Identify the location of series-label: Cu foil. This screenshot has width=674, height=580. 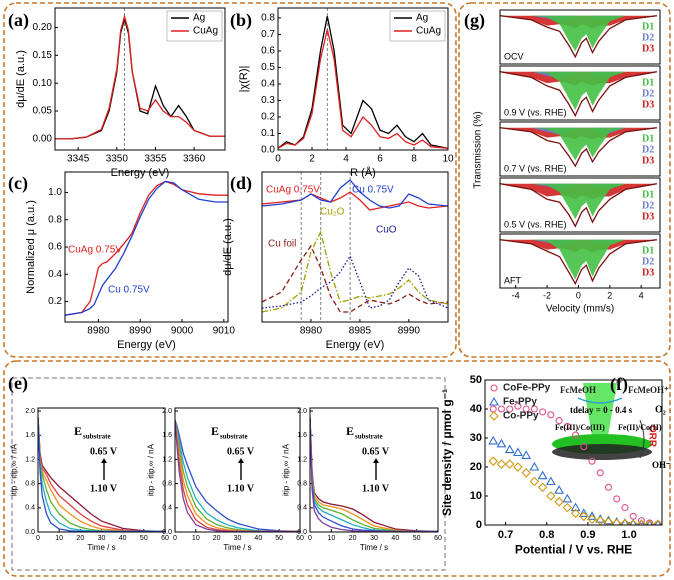
(282, 244).